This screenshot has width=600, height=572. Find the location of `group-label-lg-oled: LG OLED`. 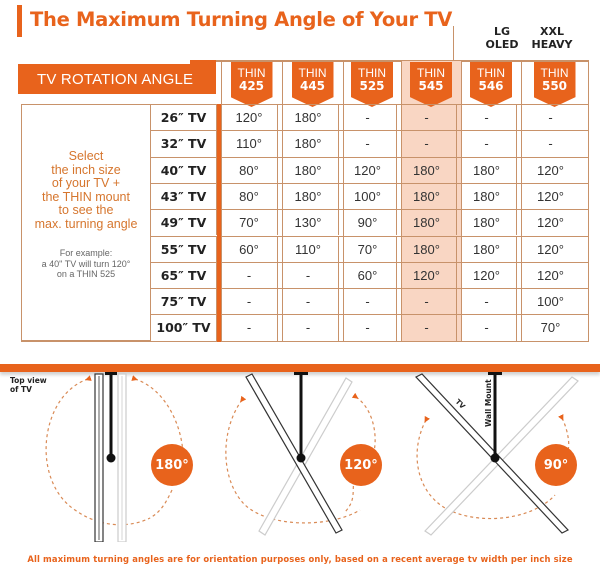

group-label-lg-oled: LG OLED is located at coordinates (502, 38).